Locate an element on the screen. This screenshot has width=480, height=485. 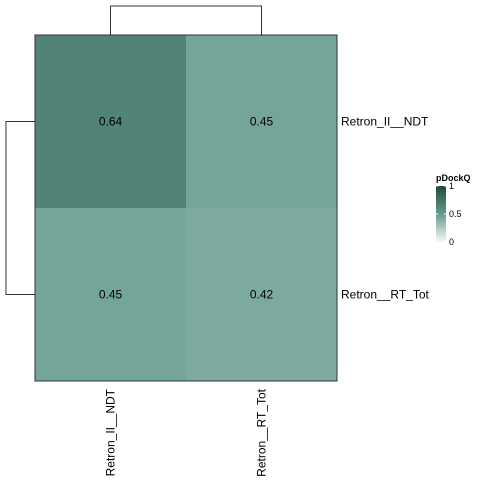
column-label: Retron_II__NDT is located at coordinates (111, 432).